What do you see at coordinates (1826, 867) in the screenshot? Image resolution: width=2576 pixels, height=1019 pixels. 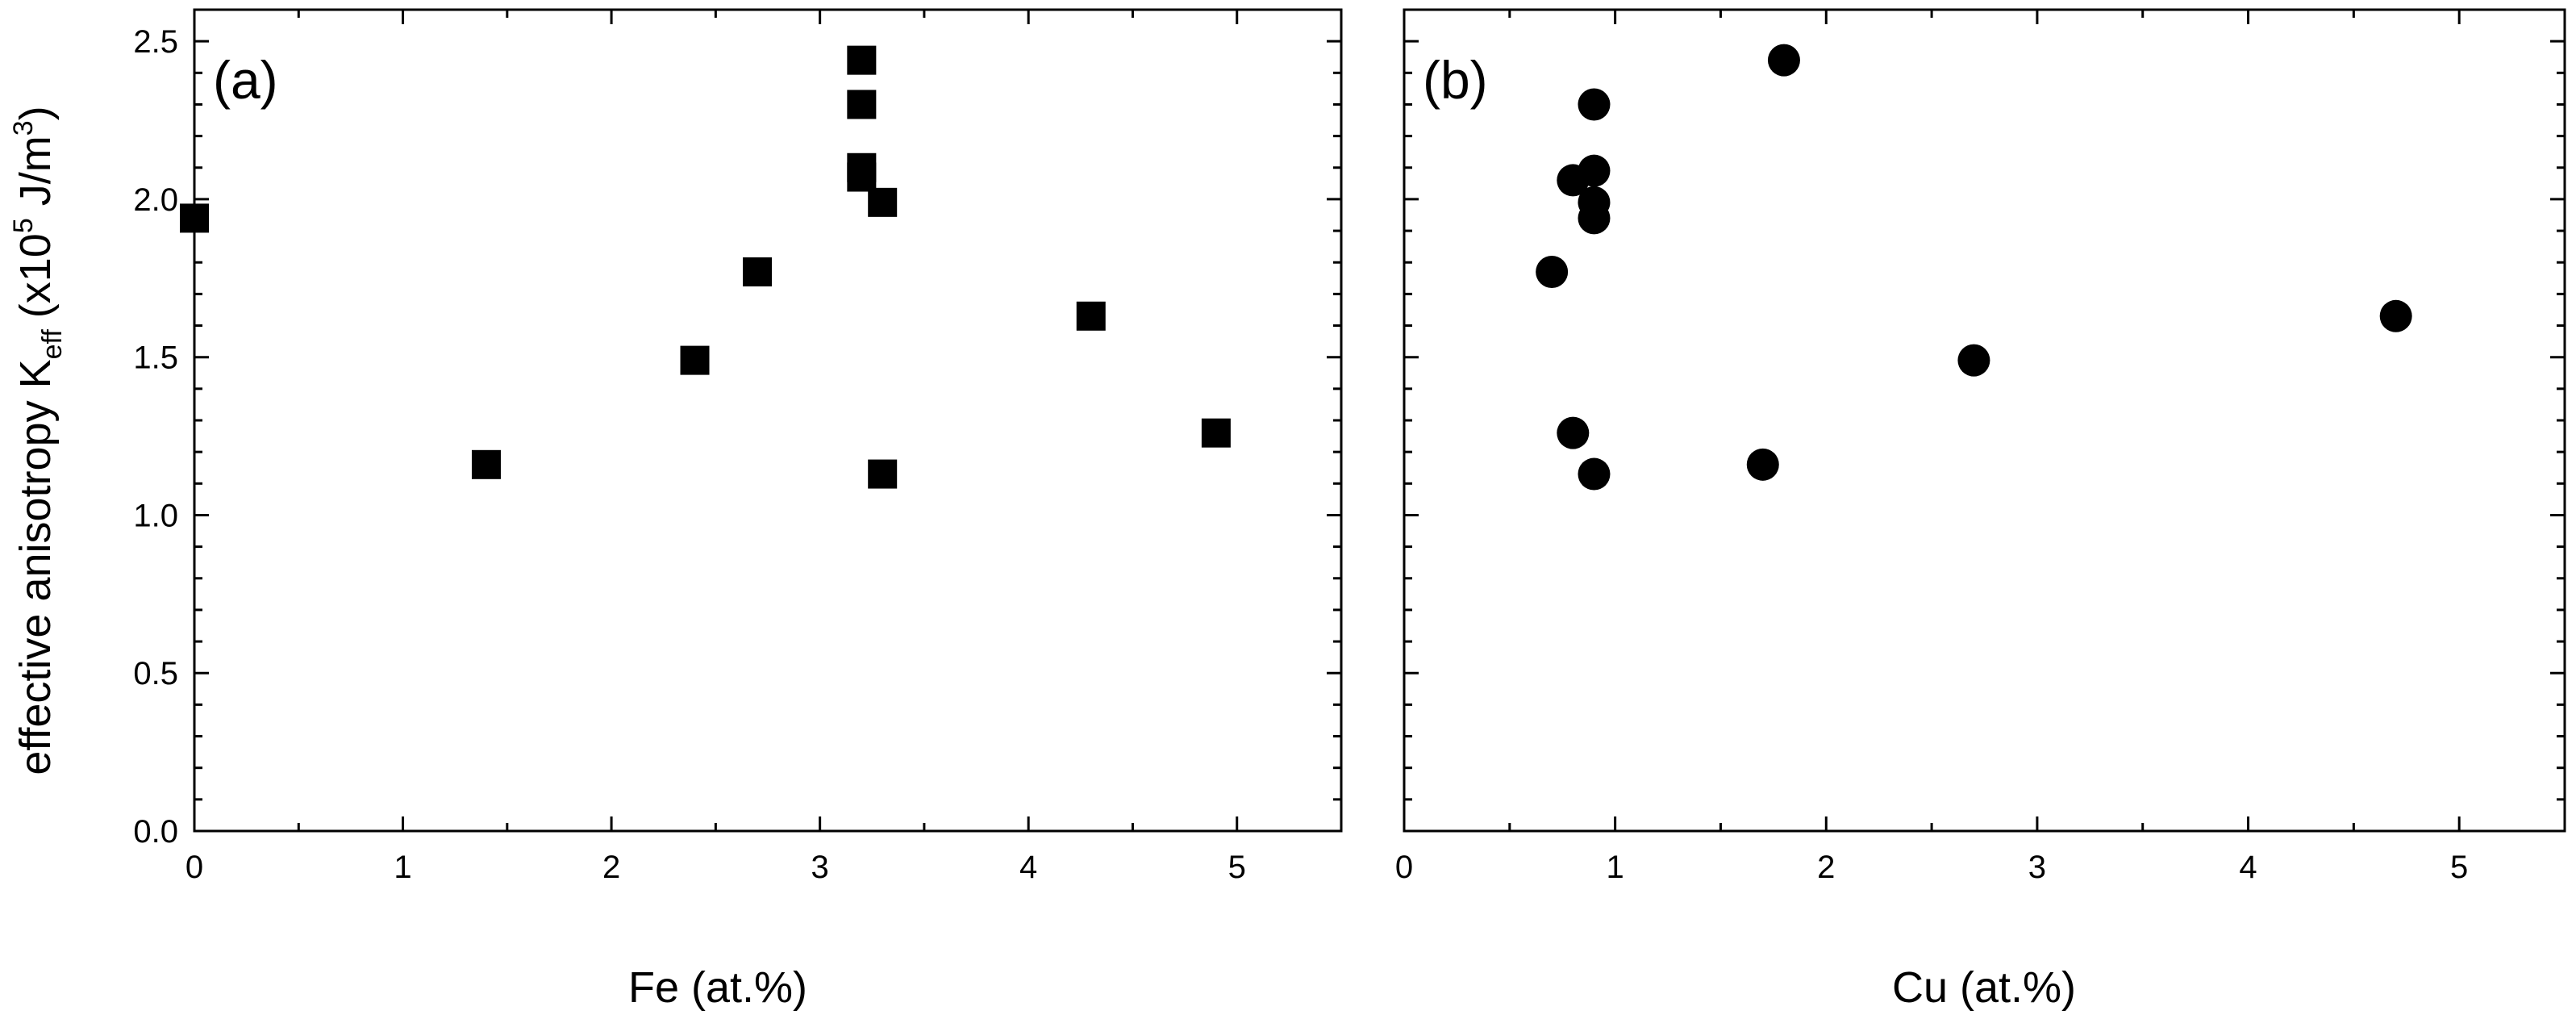 I see `x-tick-label-b-2: 2` at bounding box center [1826, 867].